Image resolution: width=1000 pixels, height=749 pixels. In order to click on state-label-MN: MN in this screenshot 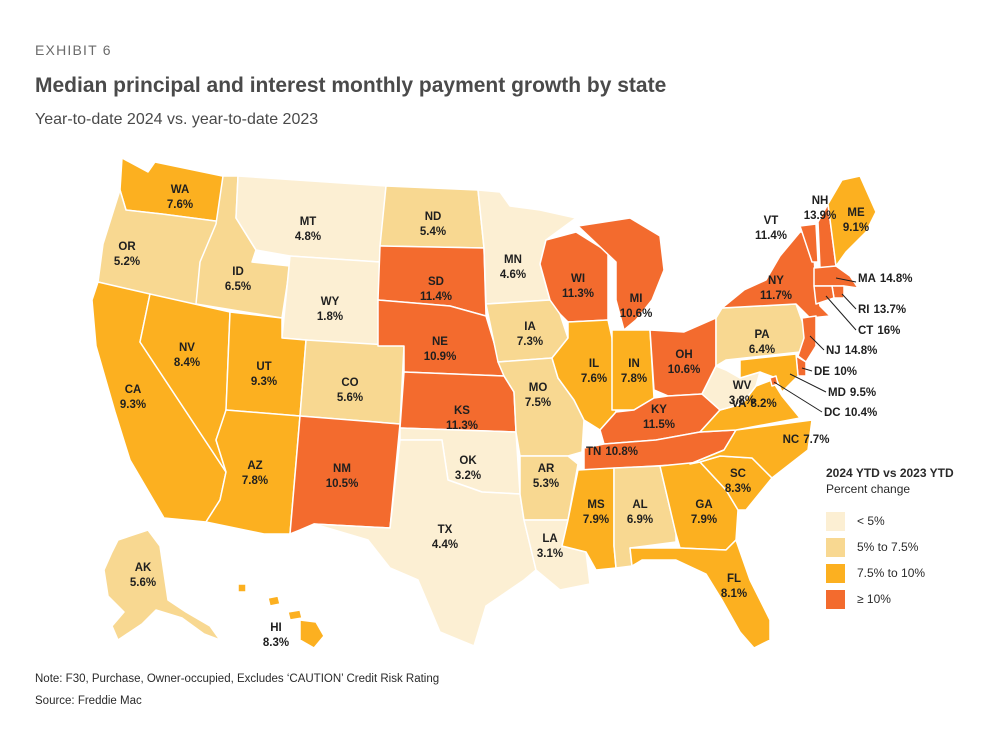, I will do `click(513, 260)`.